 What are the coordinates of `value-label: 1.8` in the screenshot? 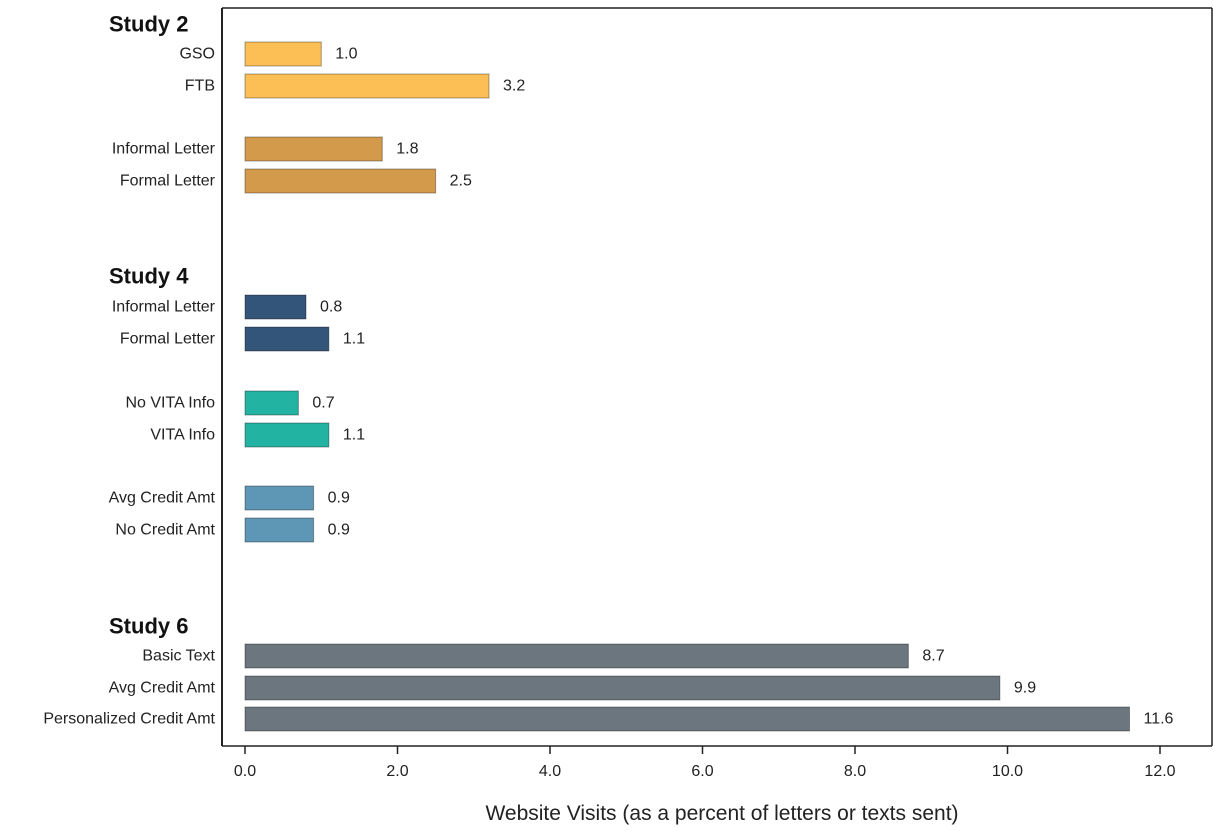 It's located at (407, 149).